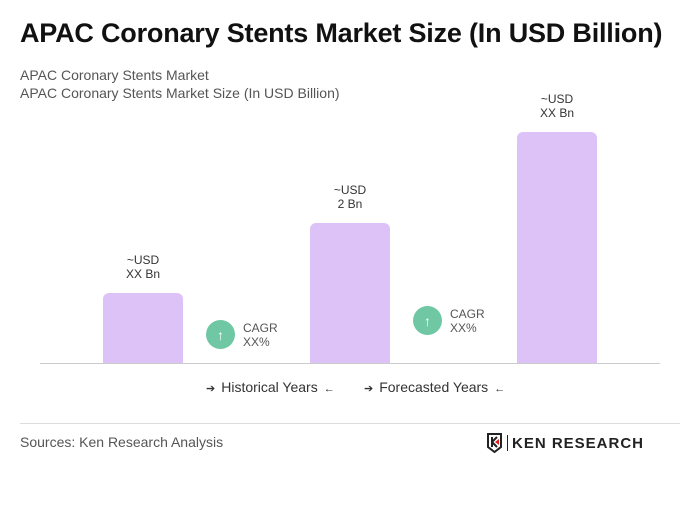 This screenshot has height=520, width=700. I want to click on legend-historical: ➔ Historical Years ←, so click(270, 387).